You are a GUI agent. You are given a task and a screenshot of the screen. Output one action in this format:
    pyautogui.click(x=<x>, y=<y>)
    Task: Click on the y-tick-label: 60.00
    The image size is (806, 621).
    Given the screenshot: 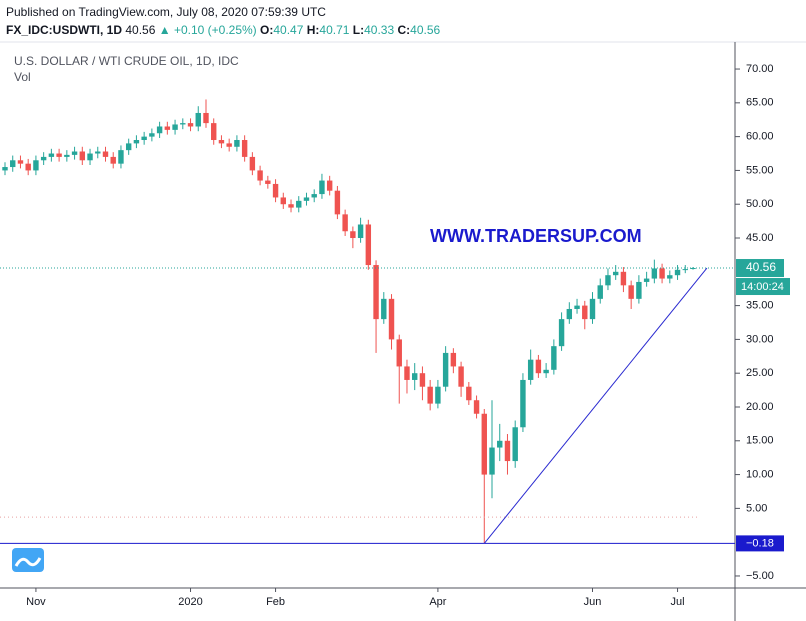 What is the action you would take?
    pyautogui.click(x=760, y=137)
    